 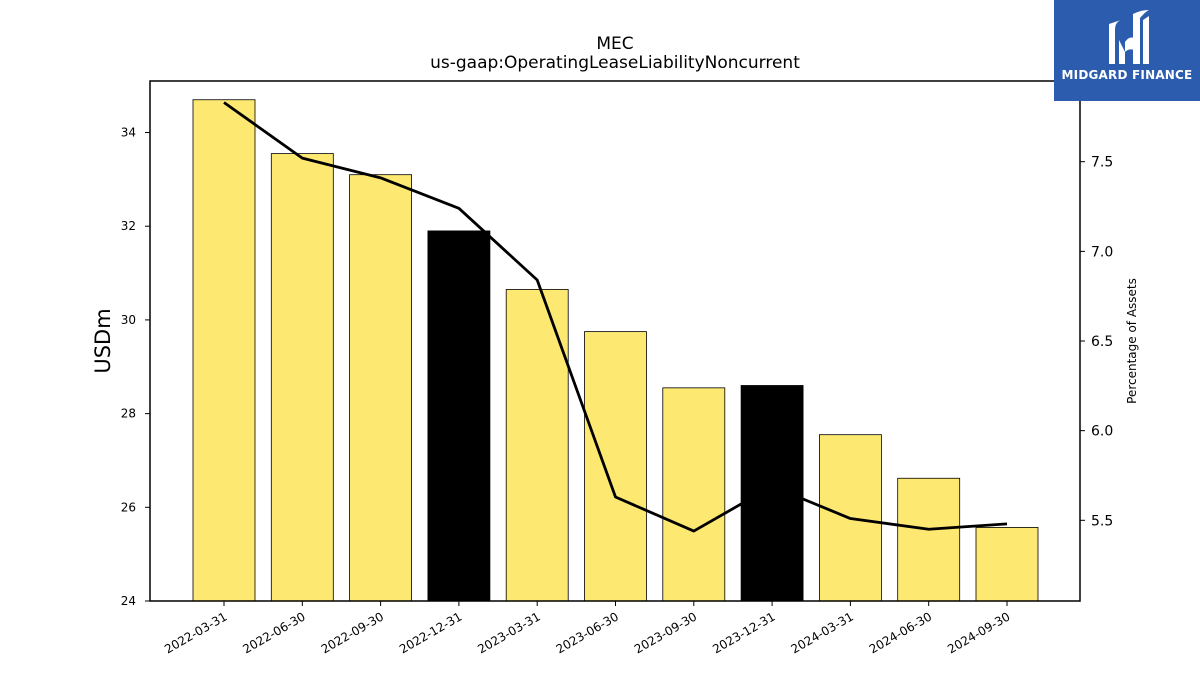 I want to click on x-tick-label: 2022-12-31, so click(x=430, y=632).